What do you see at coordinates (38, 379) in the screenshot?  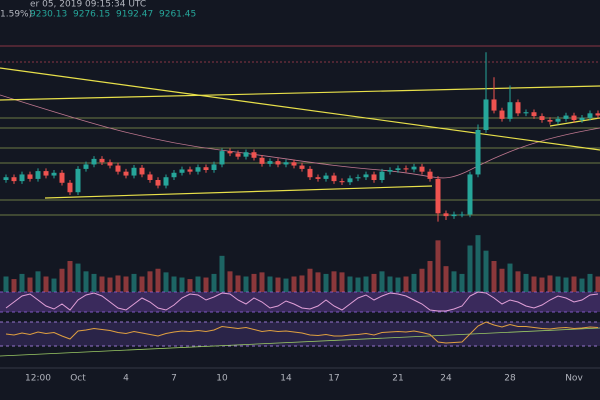 I see `x-tick-label: 12:00` at bounding box center [38, 379].